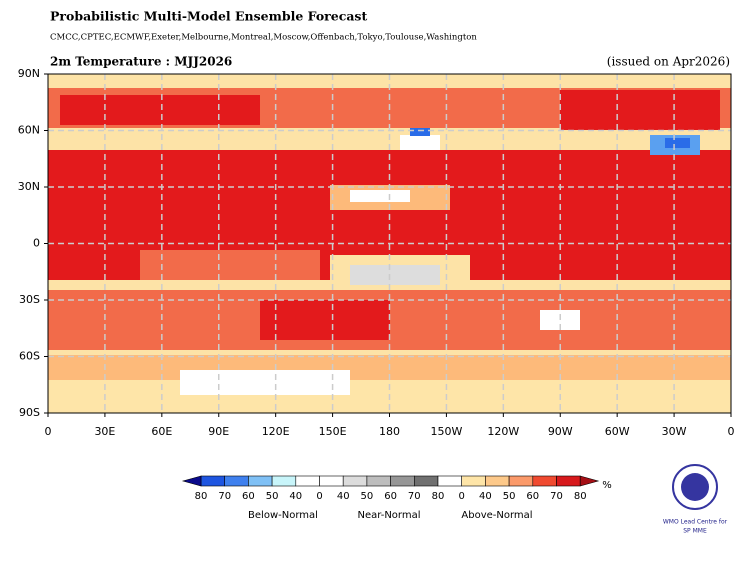 Image resolution: width=747 pixels, height=563 pixels. Describe the element at coordinates (29, 130) in the screenshot. I see `lat-label: 60N` at that location.